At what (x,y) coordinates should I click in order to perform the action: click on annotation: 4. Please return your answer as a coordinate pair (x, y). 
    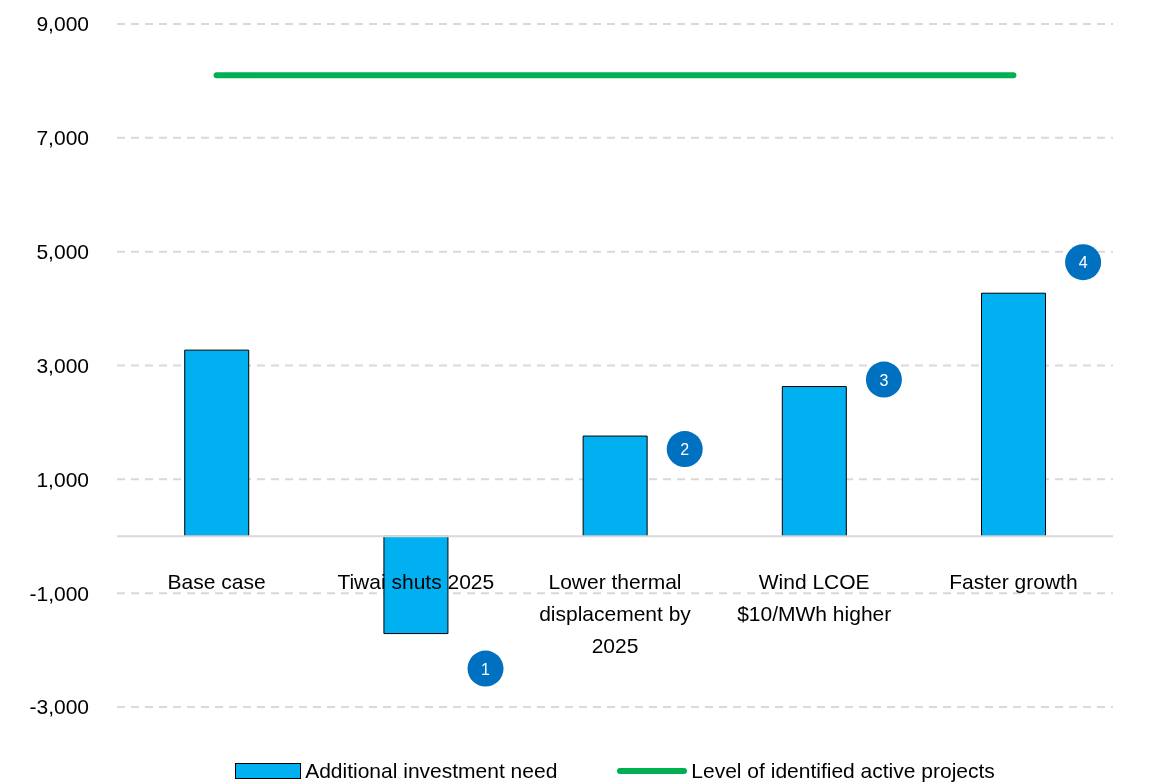
    Looking at the image, I should click on (1083, 263).